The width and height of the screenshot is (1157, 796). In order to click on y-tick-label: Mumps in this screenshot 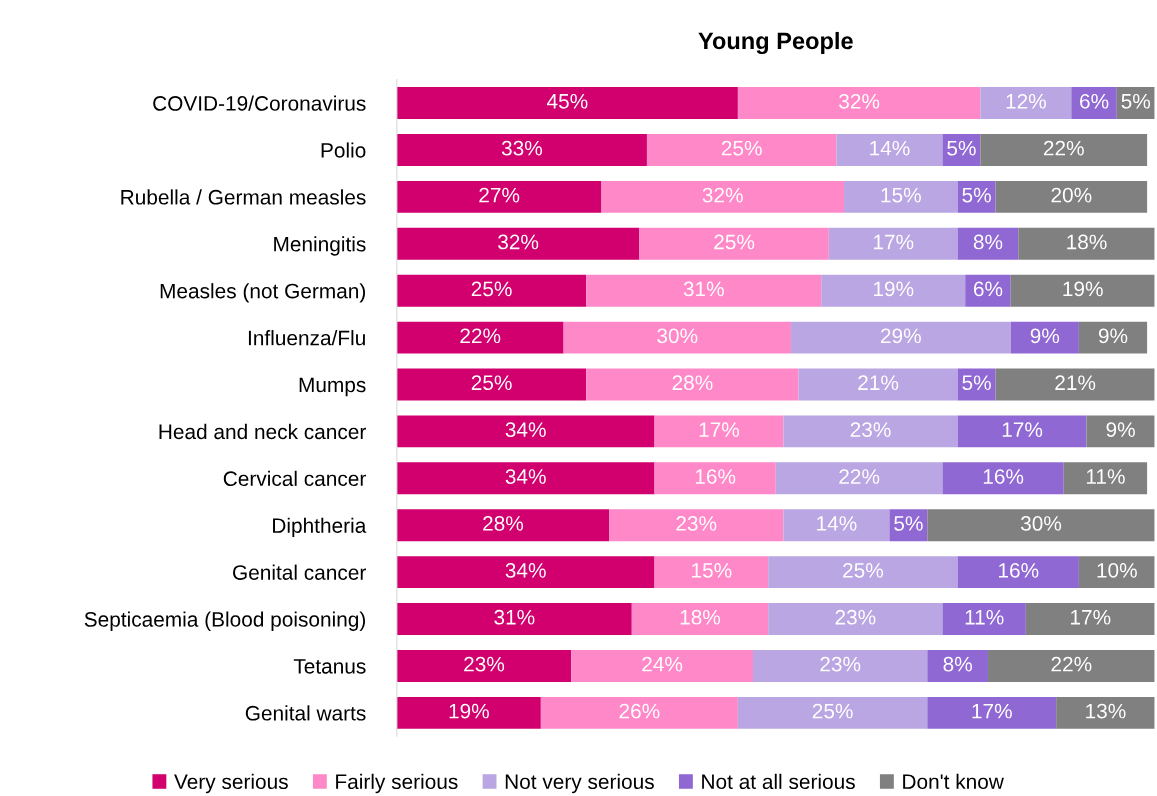, I will do `click(332, 387)`.